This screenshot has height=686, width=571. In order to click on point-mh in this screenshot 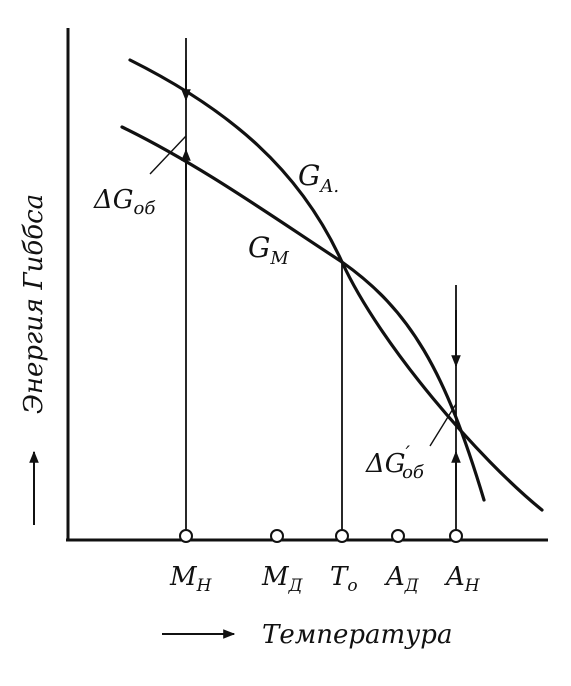, I will do `click(186, 536)`.